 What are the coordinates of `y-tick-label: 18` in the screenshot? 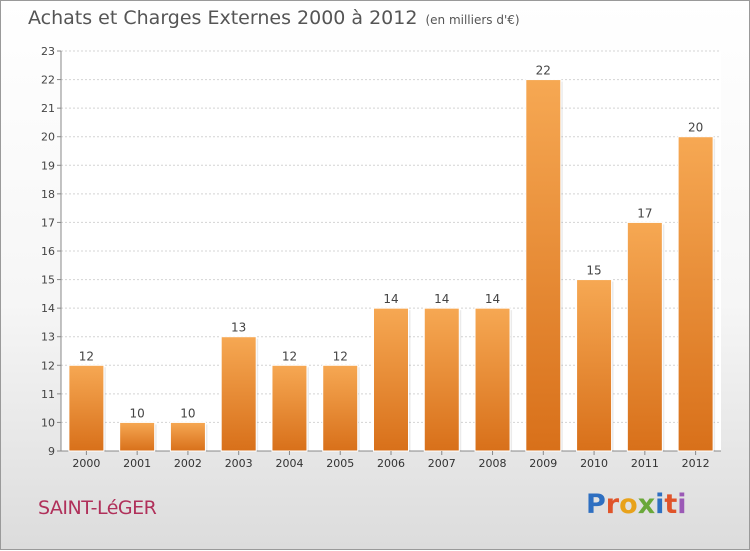 It's located at (48, 194).